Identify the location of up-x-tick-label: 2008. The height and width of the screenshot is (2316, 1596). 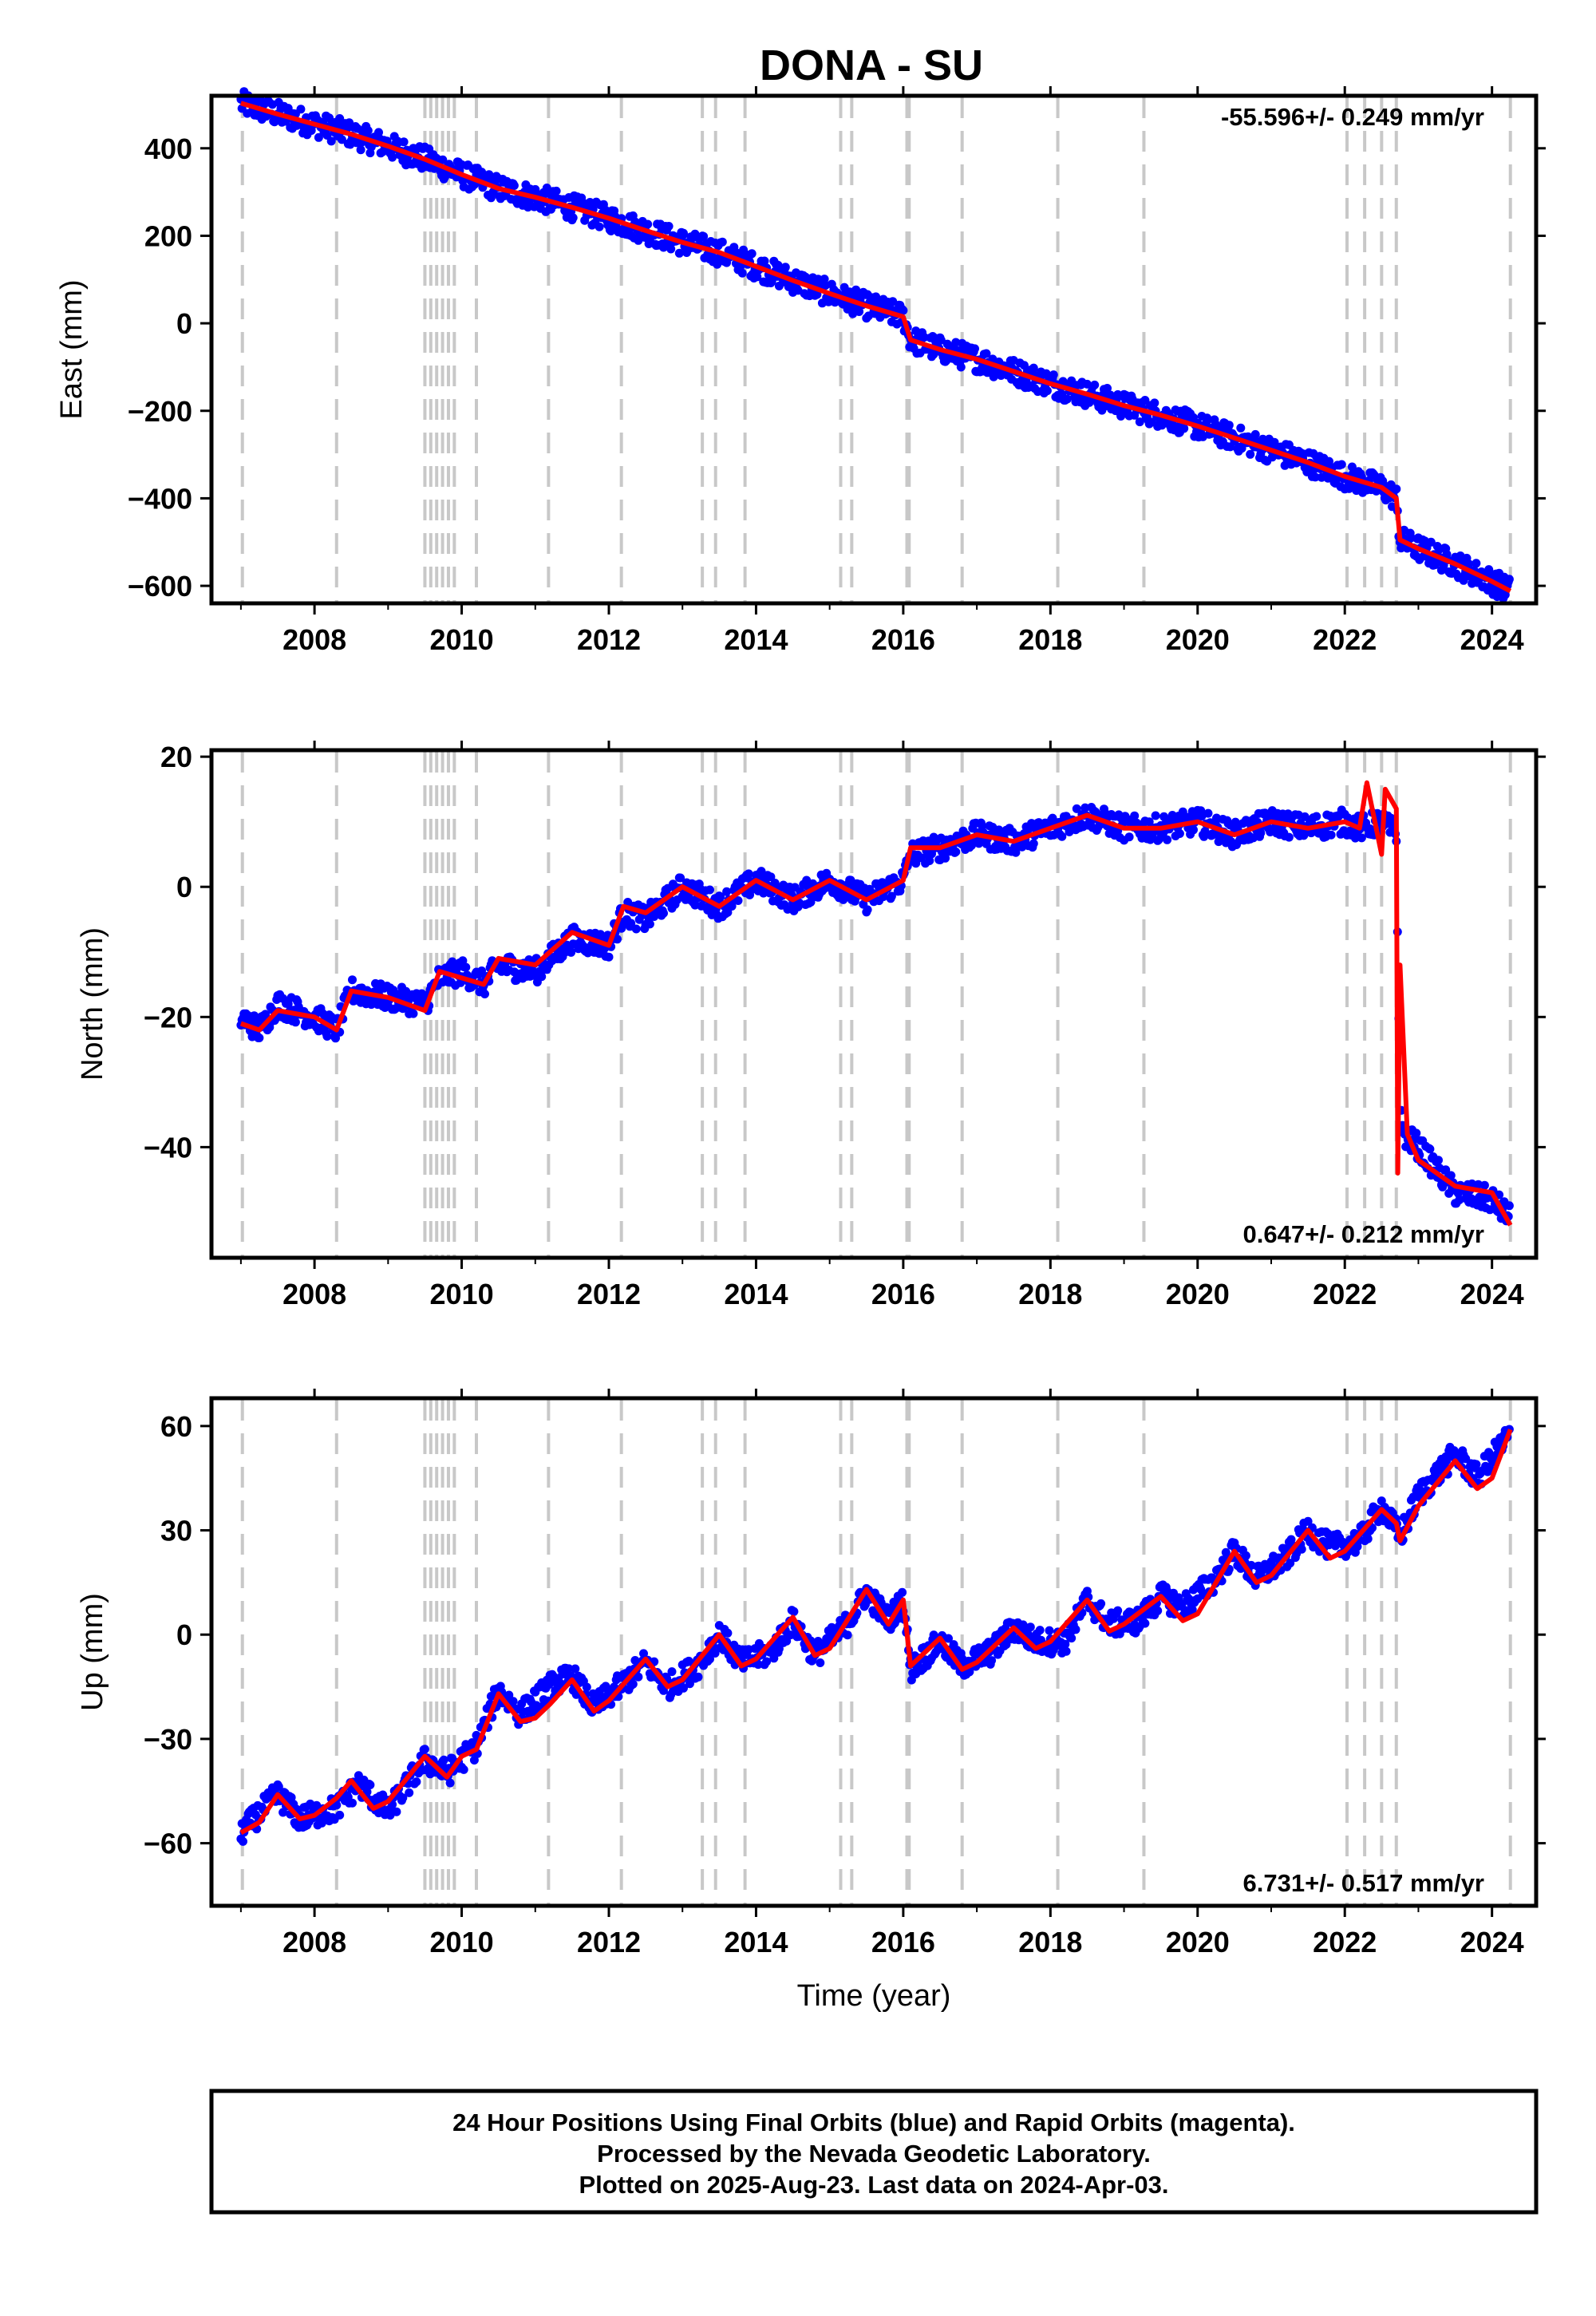
(314, 1942).